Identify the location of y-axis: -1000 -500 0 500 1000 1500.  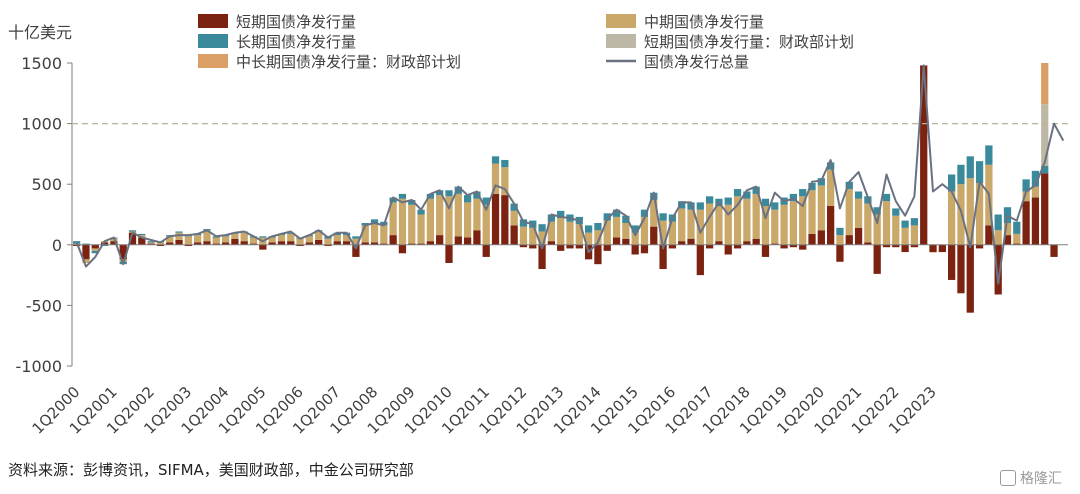
(44, 215).